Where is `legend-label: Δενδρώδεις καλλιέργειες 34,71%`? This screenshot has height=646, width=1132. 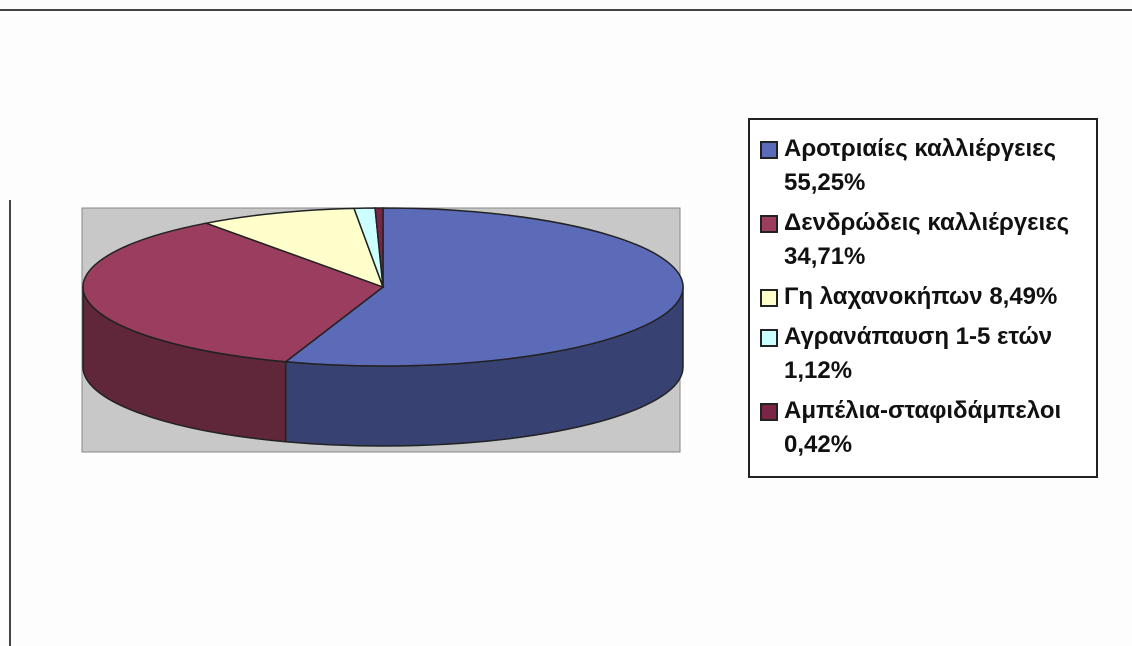 legend-label: Δενδρώδεις καλλιέργειες 34,71% is located at coordinates (927, 239).